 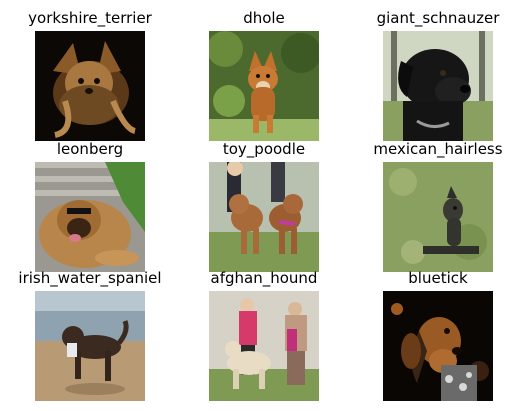 I want to click on grid-cell-bluetick: bluetick, so click(x=438, y=334).